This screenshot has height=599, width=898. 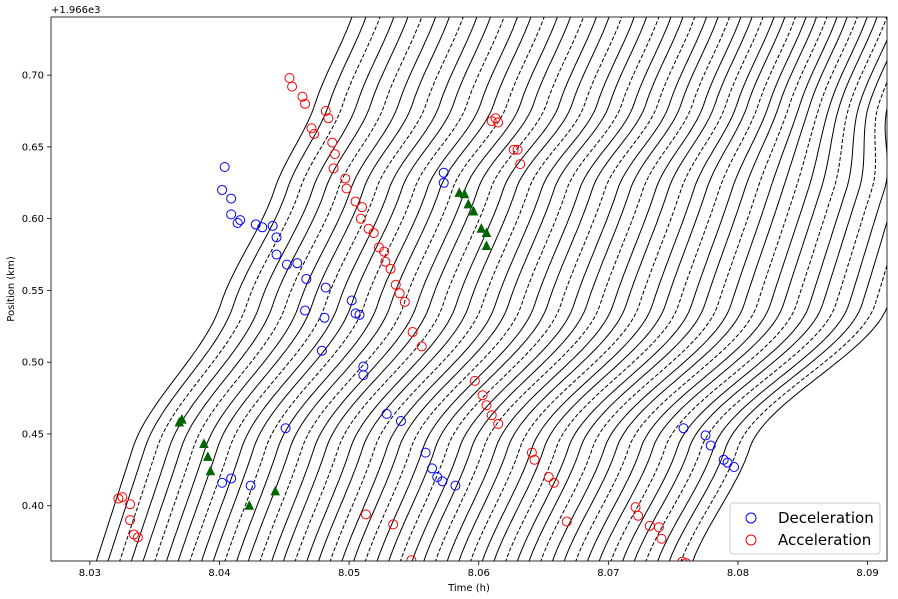 What do you see at coordinates (36, 291) in the screenshot?
I see `y-axis: 0.40 0.45 0.50 0.55 0.60 0.65 0.70` at bounding box center [36, 291].